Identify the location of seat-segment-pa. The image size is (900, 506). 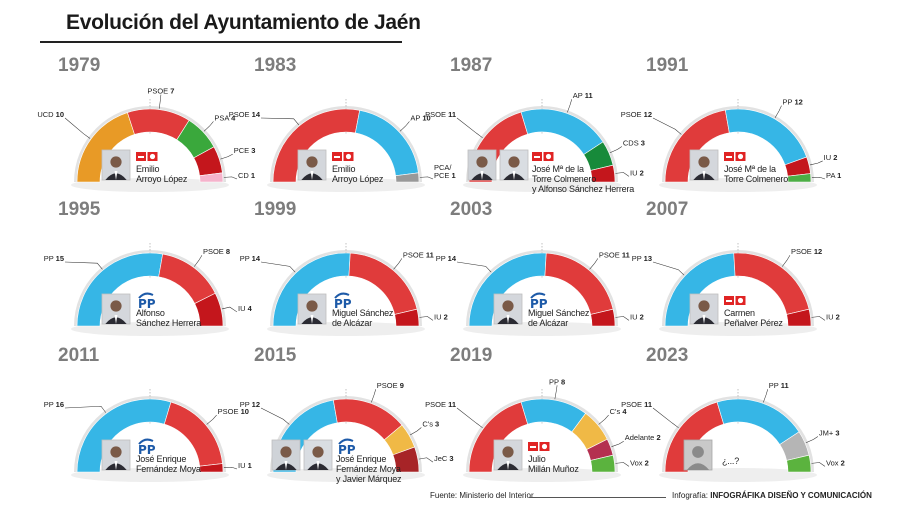
(799, 178).